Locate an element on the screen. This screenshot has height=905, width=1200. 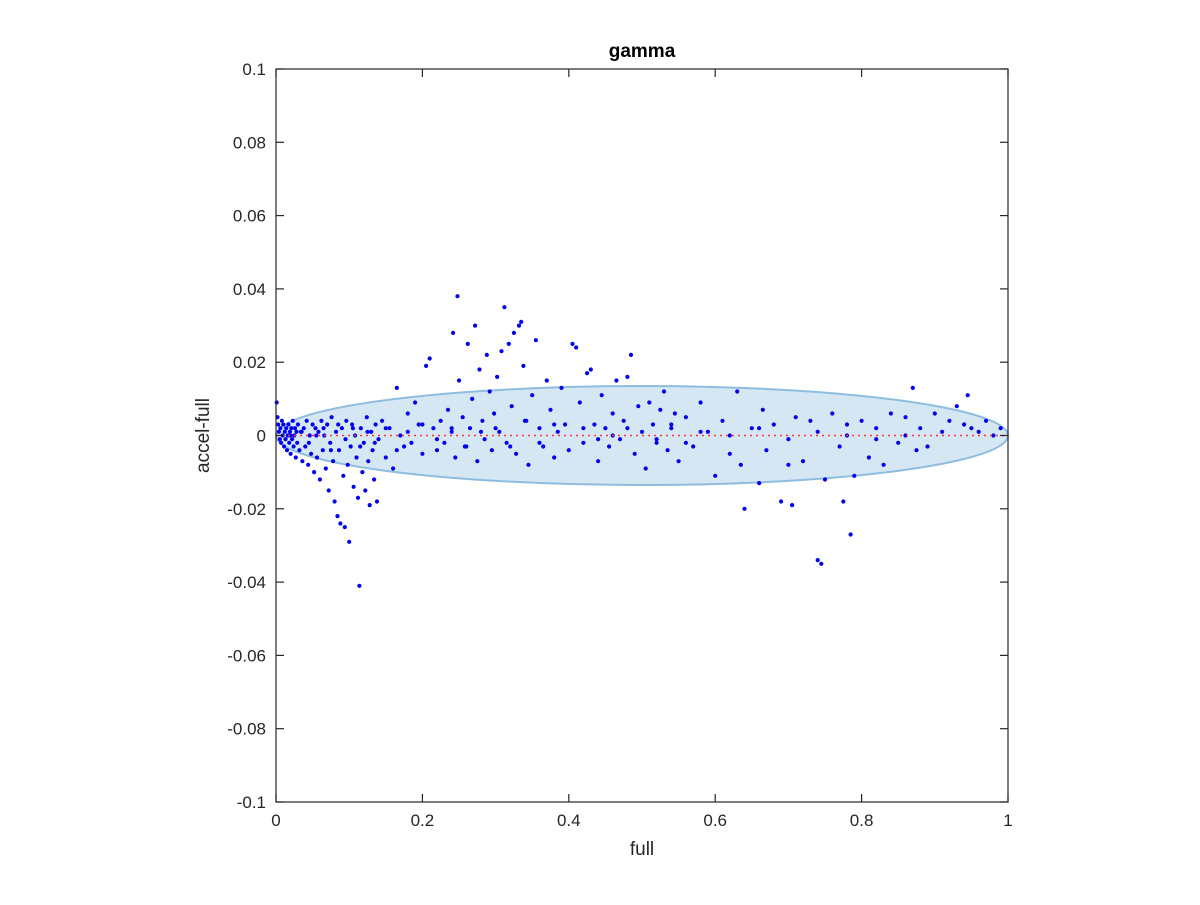
x-tick-label: 0.4 is located at coordinates (569, 820).